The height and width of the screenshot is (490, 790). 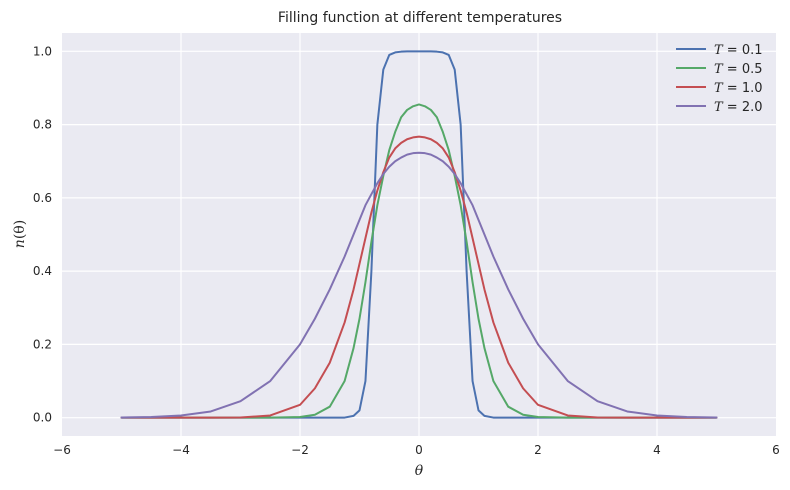 I want to click on y-tick-label: 0.4, so click(x=42, y=271).